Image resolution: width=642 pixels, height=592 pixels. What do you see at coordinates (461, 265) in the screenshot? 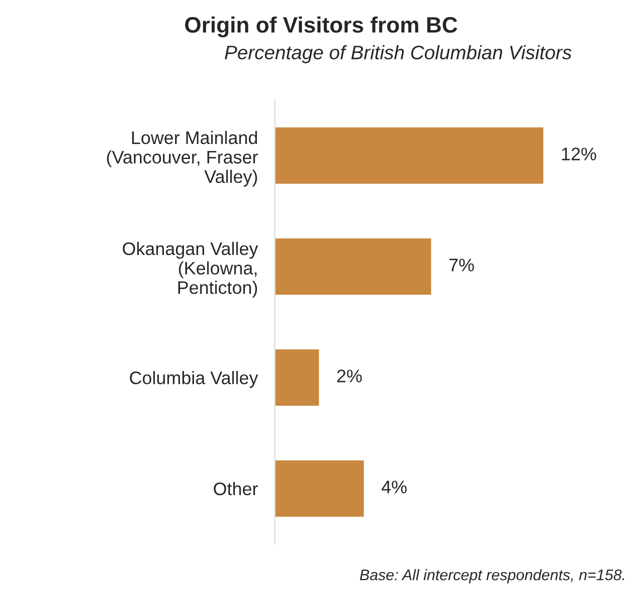
I see `data-label: 7%` at bounding box center [461, 265].